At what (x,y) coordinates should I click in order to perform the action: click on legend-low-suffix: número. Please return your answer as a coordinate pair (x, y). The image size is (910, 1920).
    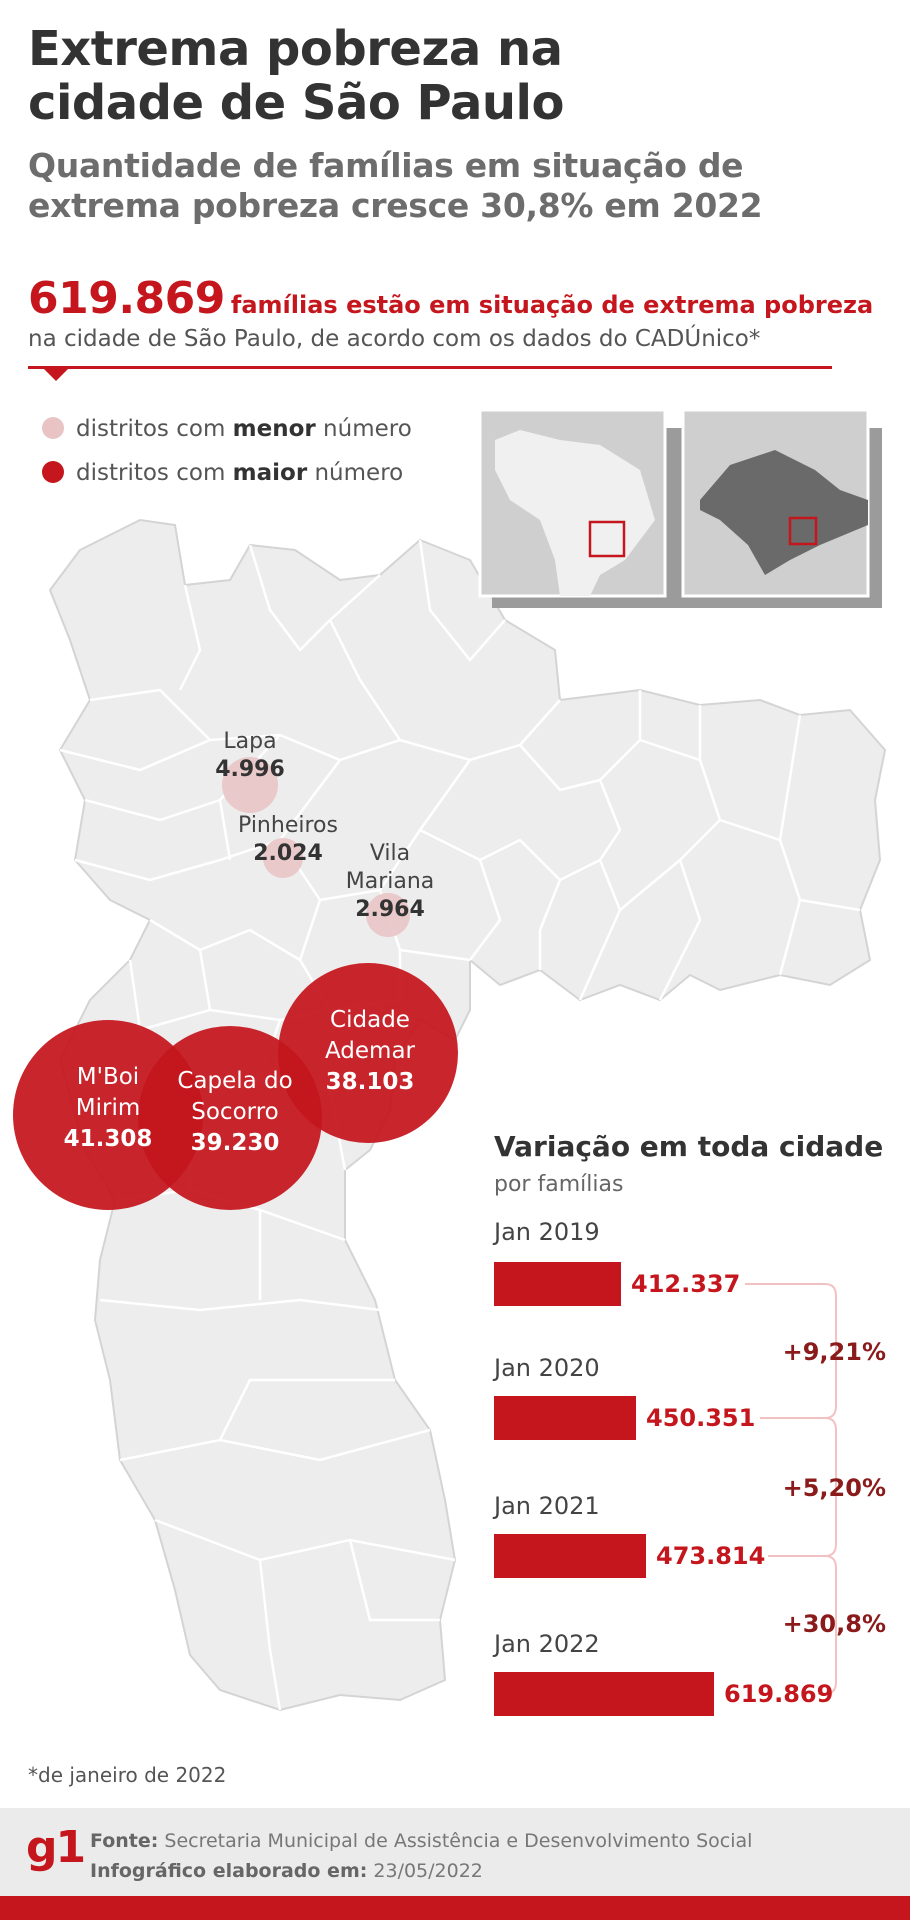
    Looking at the image, I should click on (363, 429).